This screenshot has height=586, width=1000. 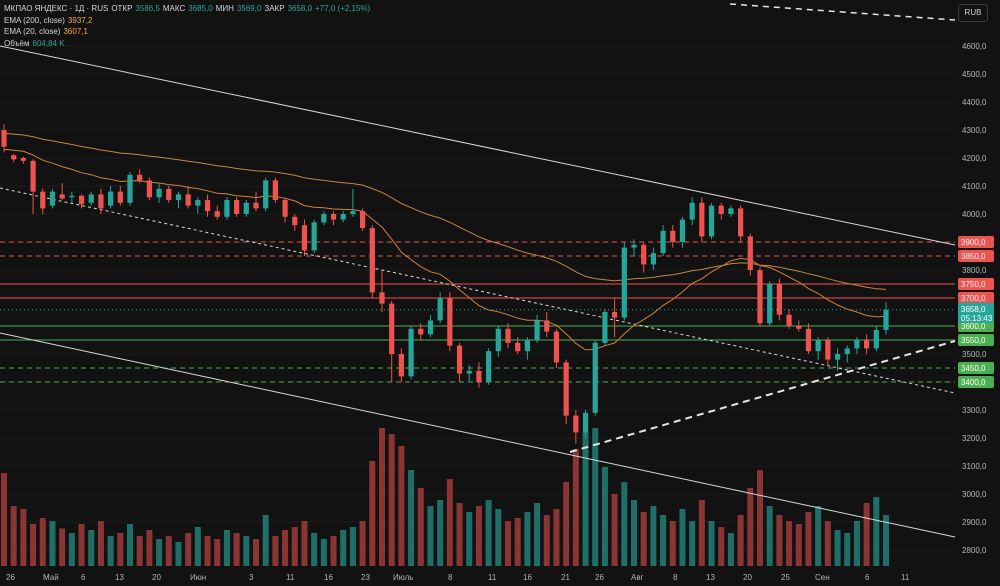 What do you see at coordinates (56, 8) in the screenshot?
I see `symbol-title: МКПАО ЯНДЕКС · 1Д · RUS` at bounding box center [56, 8].